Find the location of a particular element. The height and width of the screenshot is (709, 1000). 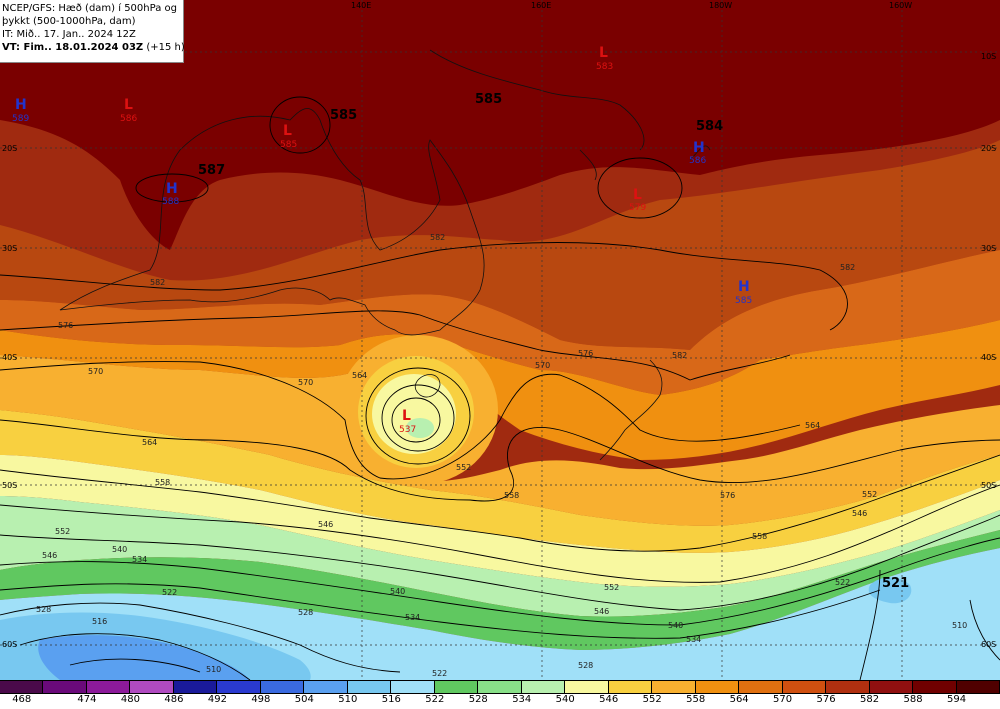

lat-label-left: 30S is located at coordinates (10, 248).